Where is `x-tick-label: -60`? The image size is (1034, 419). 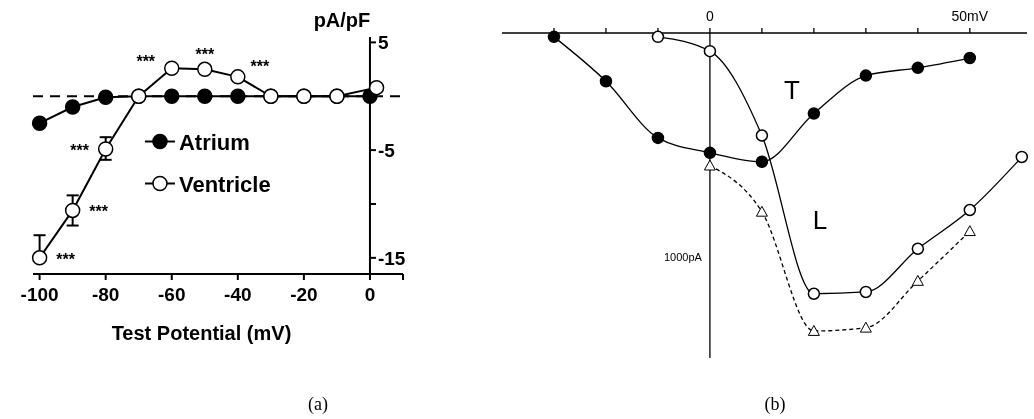
x-tick-label: -60 is located at coordinates (172, 294).